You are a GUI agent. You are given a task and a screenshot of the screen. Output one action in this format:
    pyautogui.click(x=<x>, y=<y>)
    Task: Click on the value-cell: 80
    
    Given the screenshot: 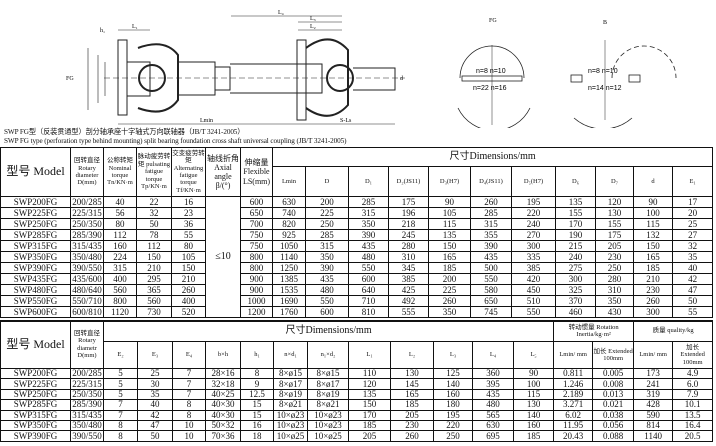 What is the action you would take?
    pyautogui.click(x=188, y=246)
    